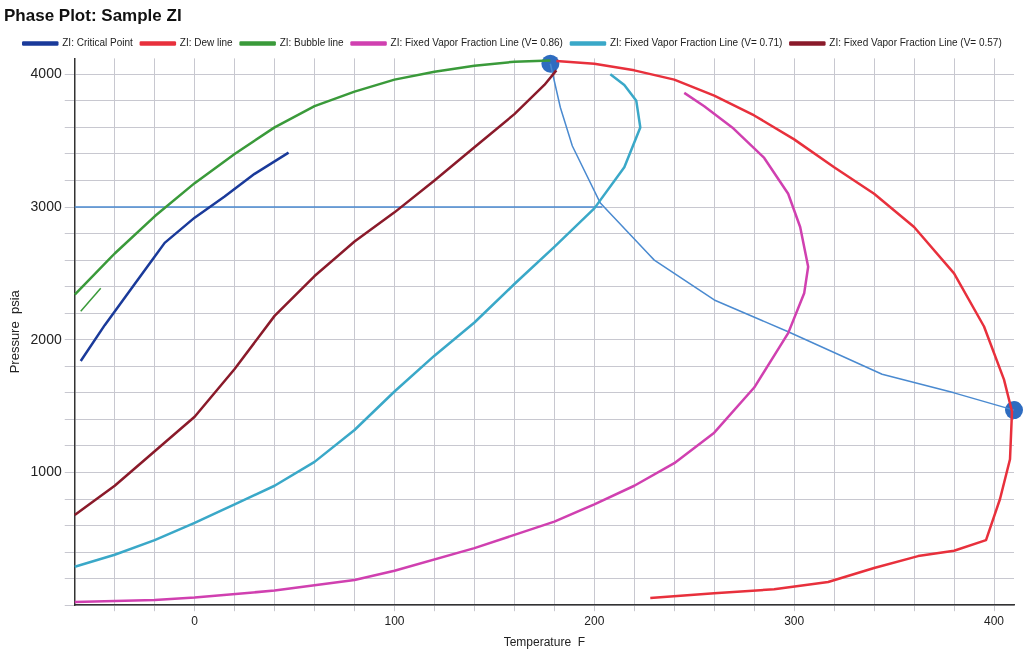 This screenshot has height=658, width=1023. Describe the element at coordinates (98, 43) in the screenshot. I see `legend-label: ZI: Critical Point` at that location.